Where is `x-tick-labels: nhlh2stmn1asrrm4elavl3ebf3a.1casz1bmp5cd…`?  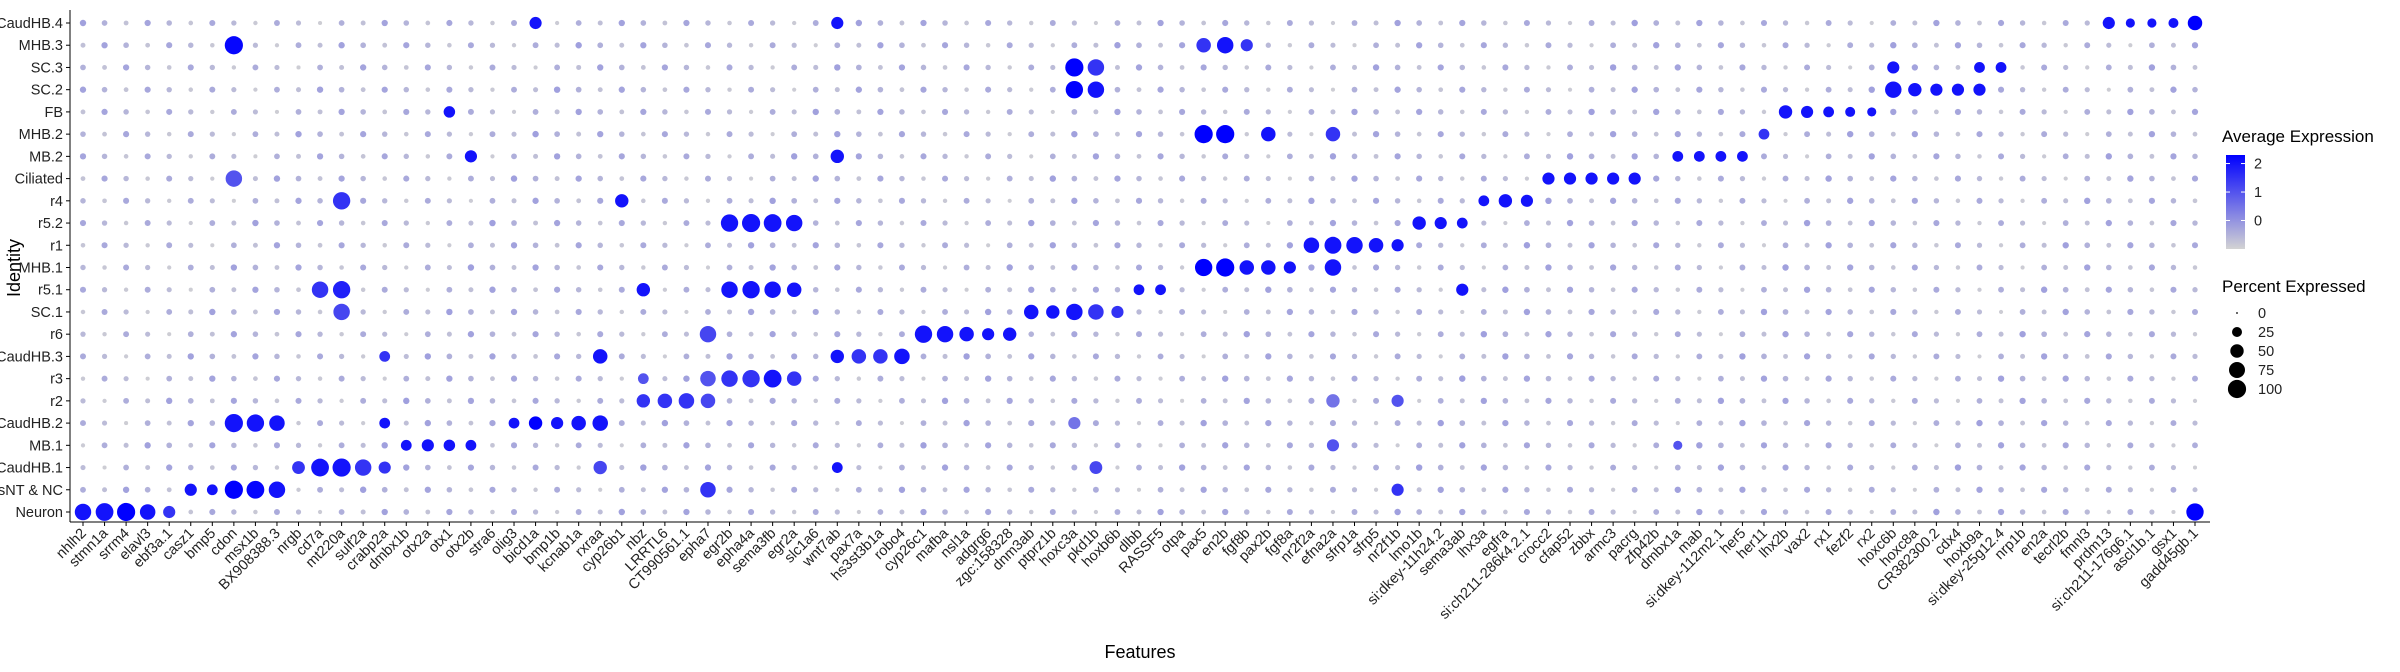
x-tick-labels: nhlh2stmn1asrrm4elavl3ebf3a.1casz1bmp5cd… is located at coordinates (1127, 572).